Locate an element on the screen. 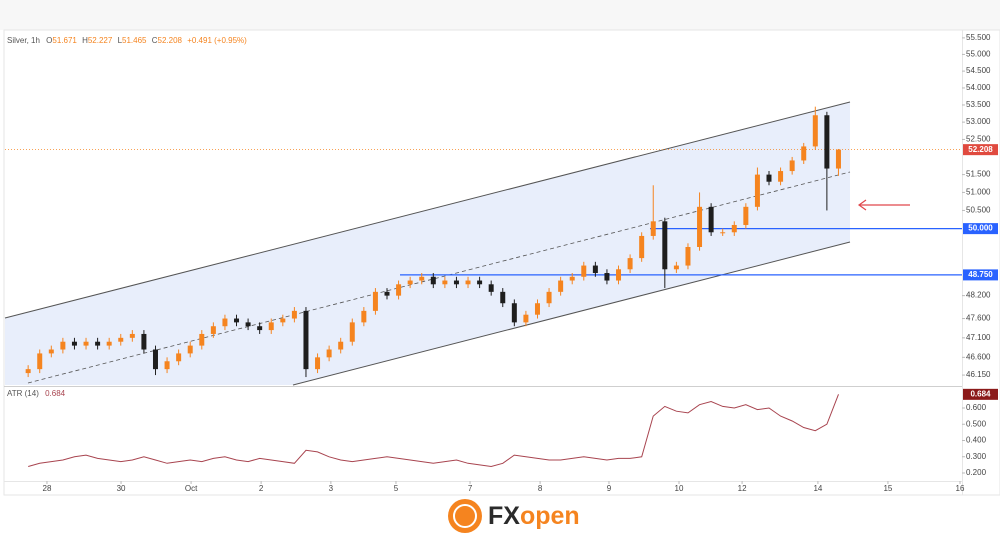 This screenshot has height=549, width=1000. indicator-header: ATR (14) 0.684 is located at coordinates (36, 393).